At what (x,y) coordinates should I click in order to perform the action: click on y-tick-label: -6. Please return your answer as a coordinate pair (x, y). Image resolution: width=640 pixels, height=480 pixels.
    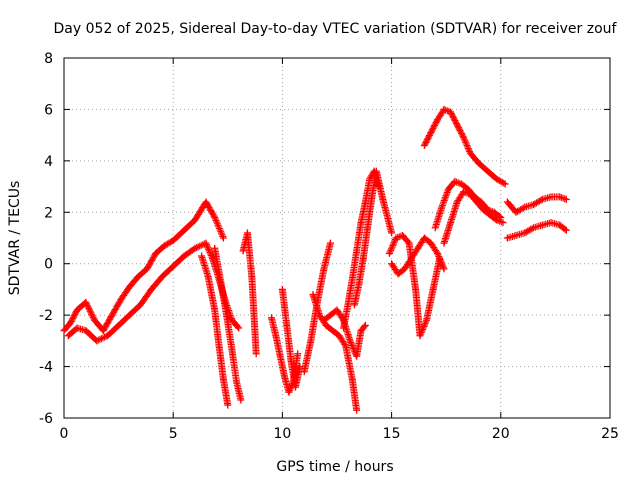
    Looking at the image, I should click on (46, 419).